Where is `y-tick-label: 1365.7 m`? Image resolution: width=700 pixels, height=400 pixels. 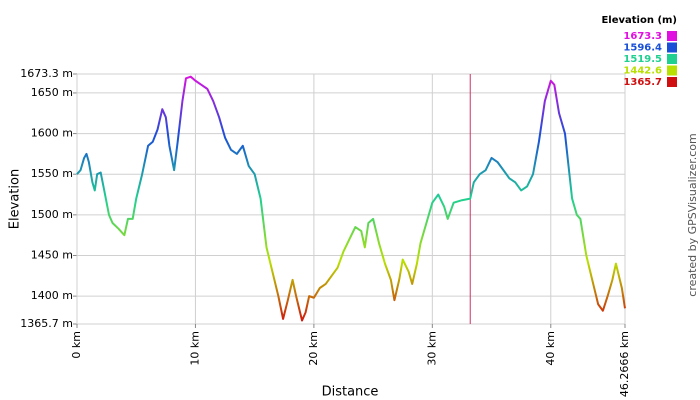
y-tick-label: 1365.7 m is located at coordinates (46, 323).